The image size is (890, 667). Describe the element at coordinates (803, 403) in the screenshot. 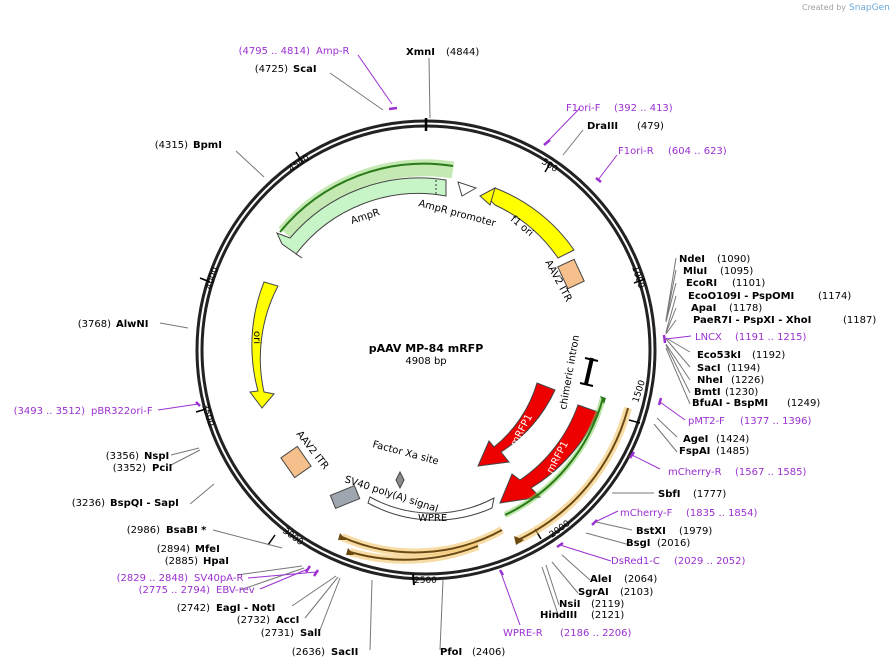

I see `site-pos: (1249)` at that location.